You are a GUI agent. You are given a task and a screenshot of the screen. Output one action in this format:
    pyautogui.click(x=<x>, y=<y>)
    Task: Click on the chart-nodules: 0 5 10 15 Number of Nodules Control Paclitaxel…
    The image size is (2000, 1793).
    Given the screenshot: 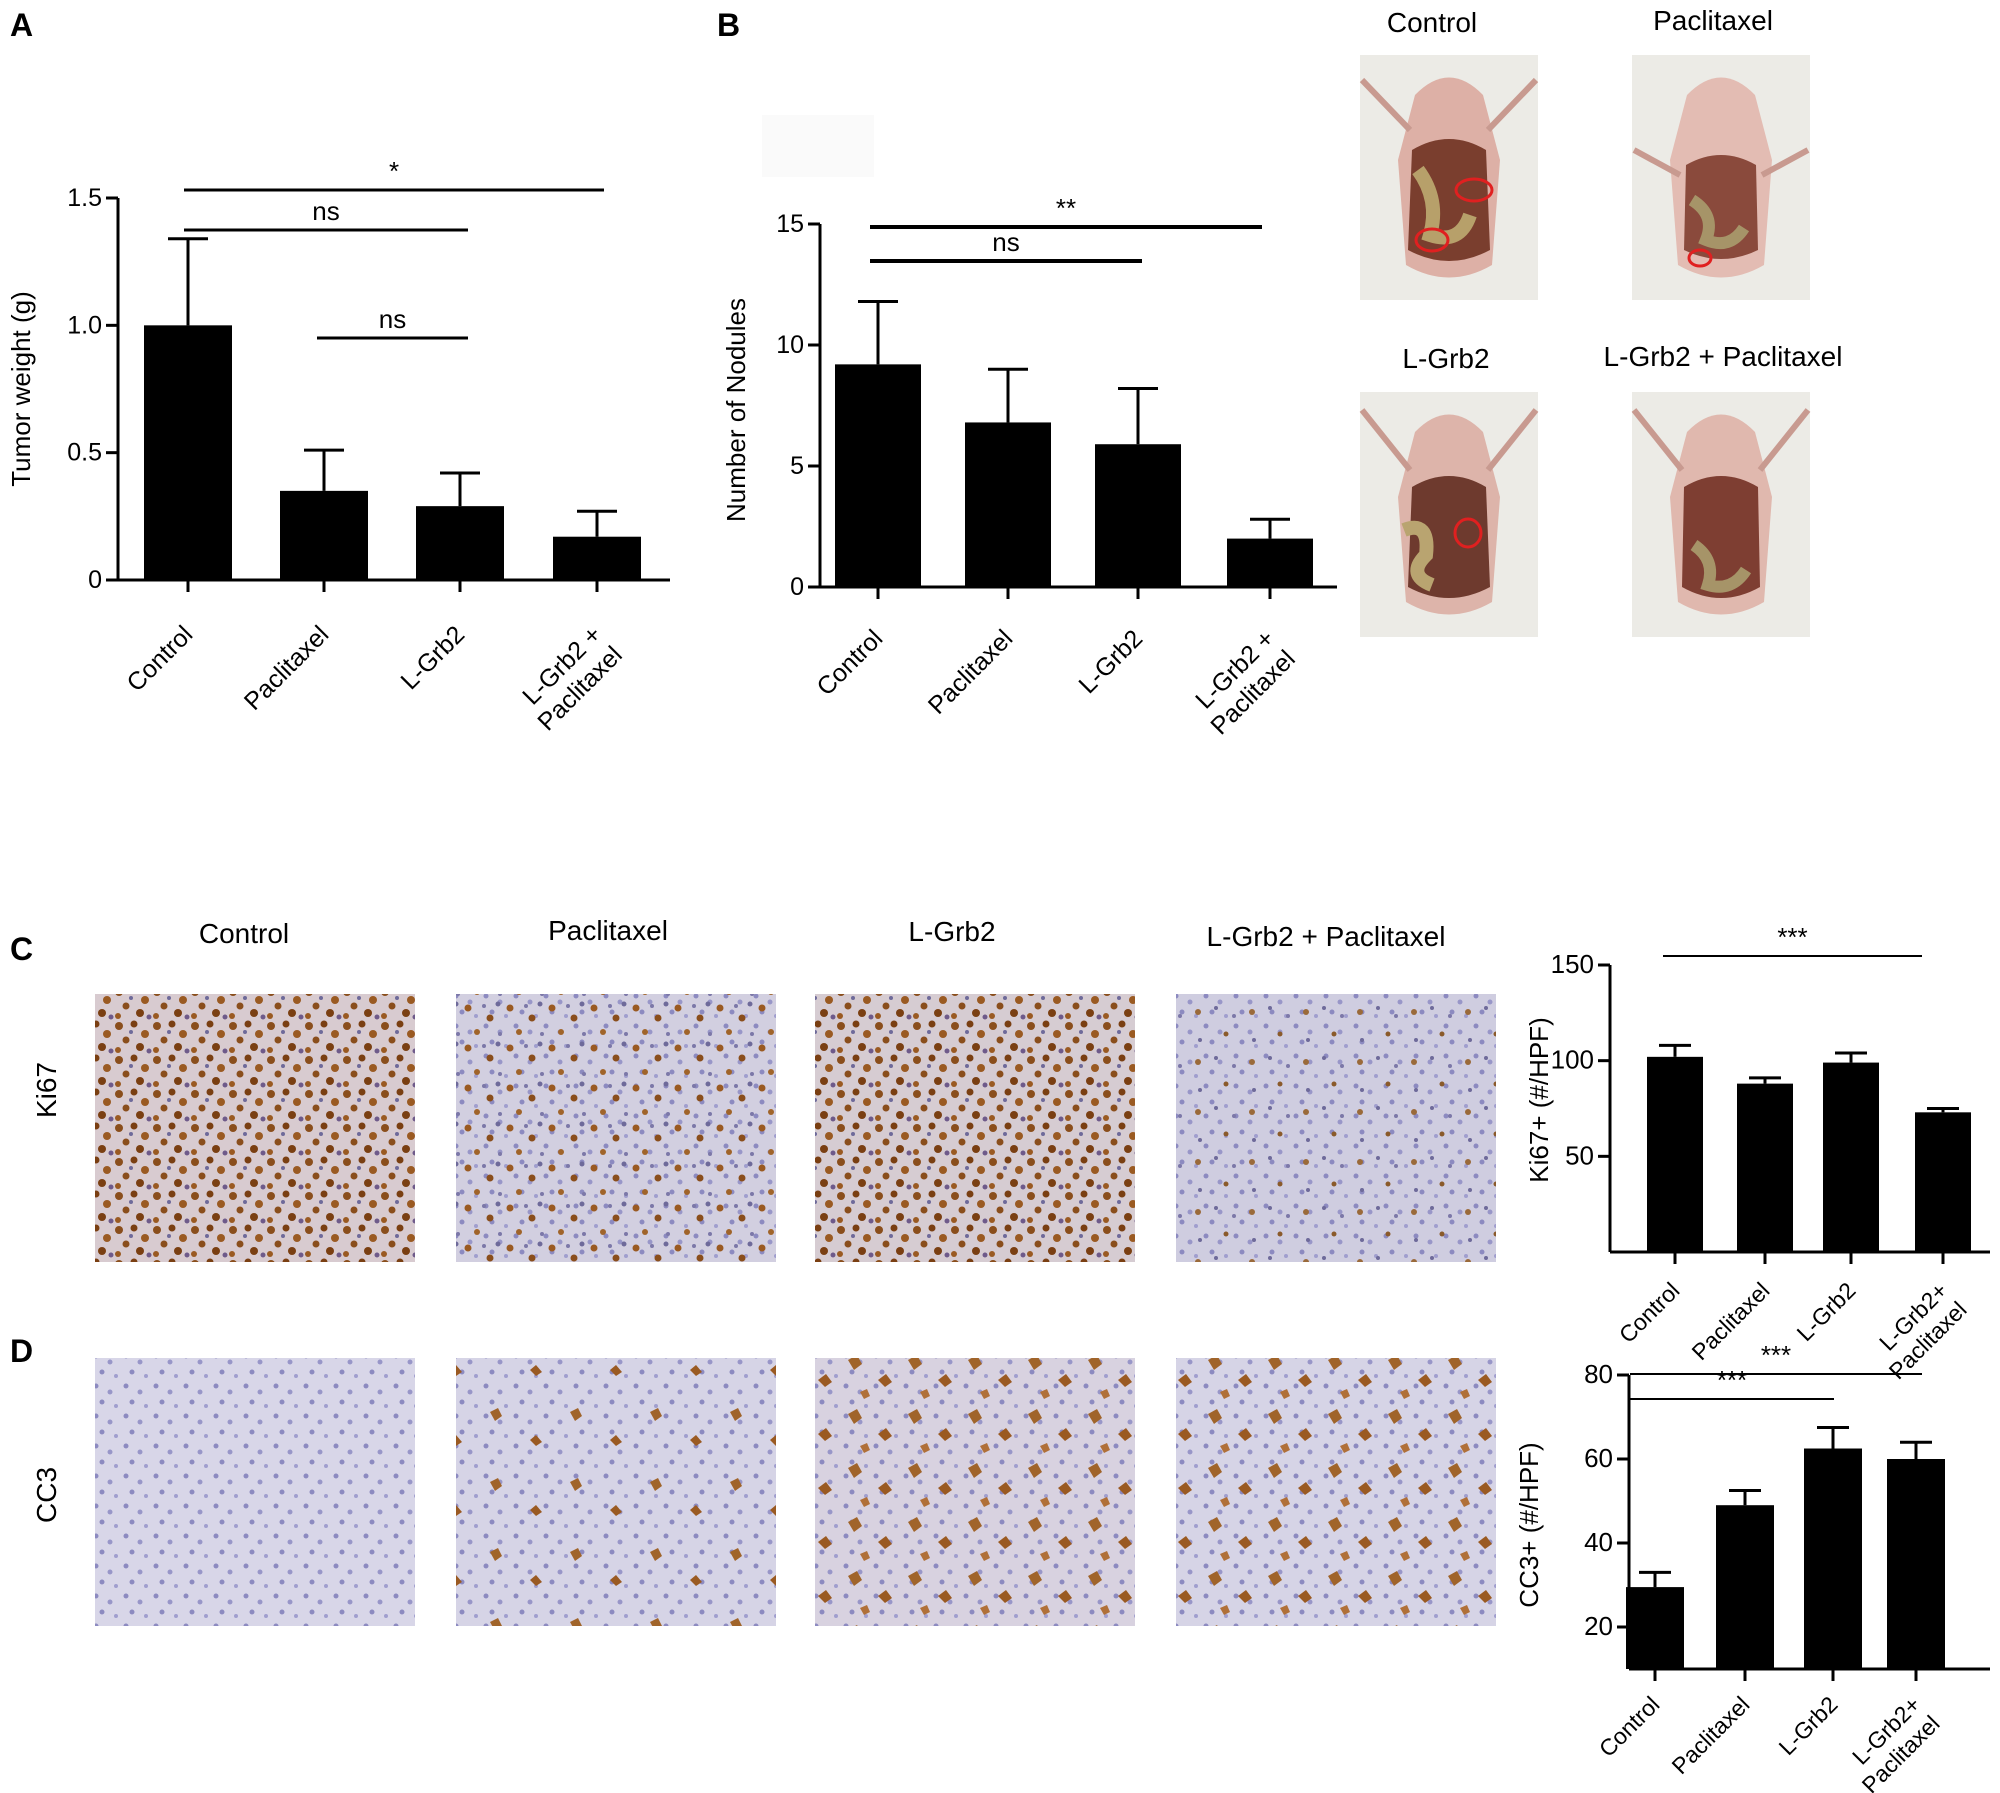 What is the action you would take?
    pyautogui.click(x=1029, y=466)
    